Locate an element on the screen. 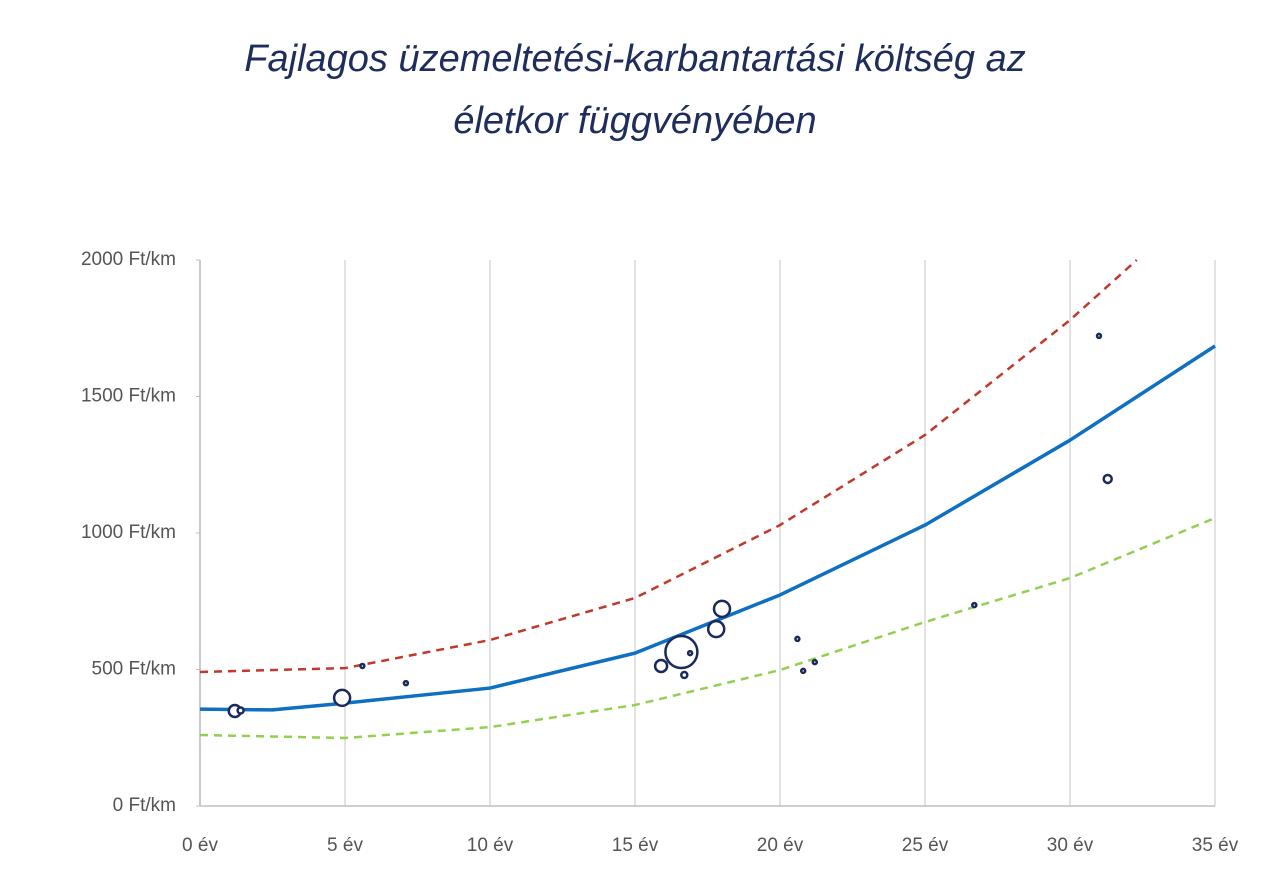  x-tick-label: 20 év is located at coordinates (780, 845).